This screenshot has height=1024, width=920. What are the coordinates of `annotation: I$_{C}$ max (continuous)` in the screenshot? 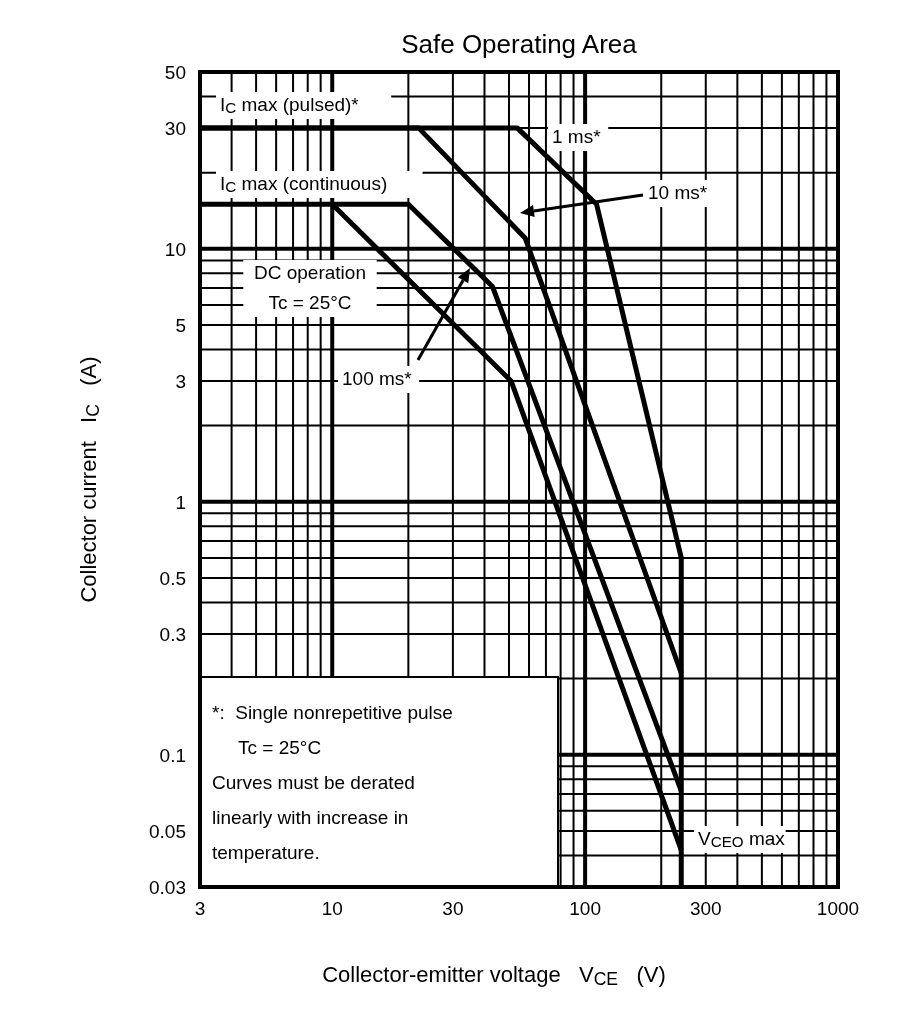 It's located at (304, 184).